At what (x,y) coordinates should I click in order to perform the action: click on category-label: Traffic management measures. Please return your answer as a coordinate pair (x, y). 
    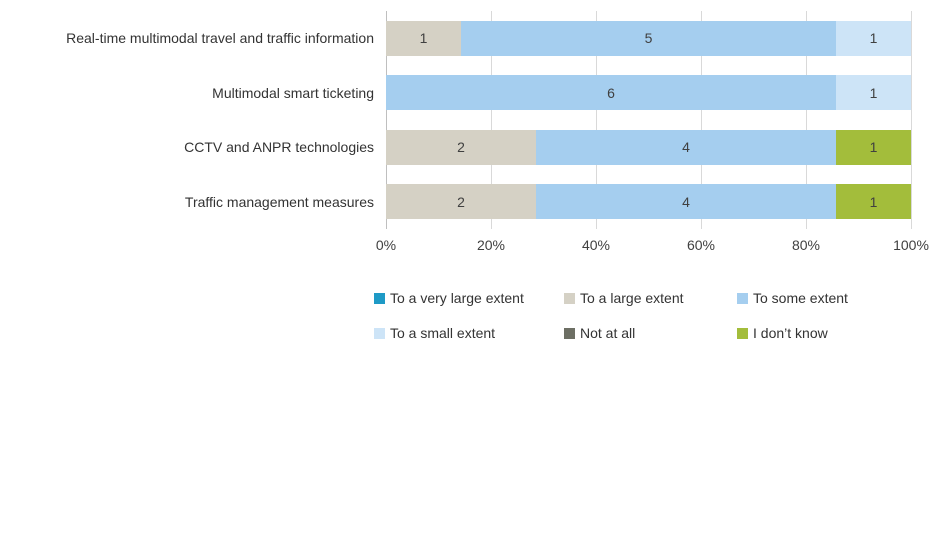
    Looking at the image, I should click on (209, 201).